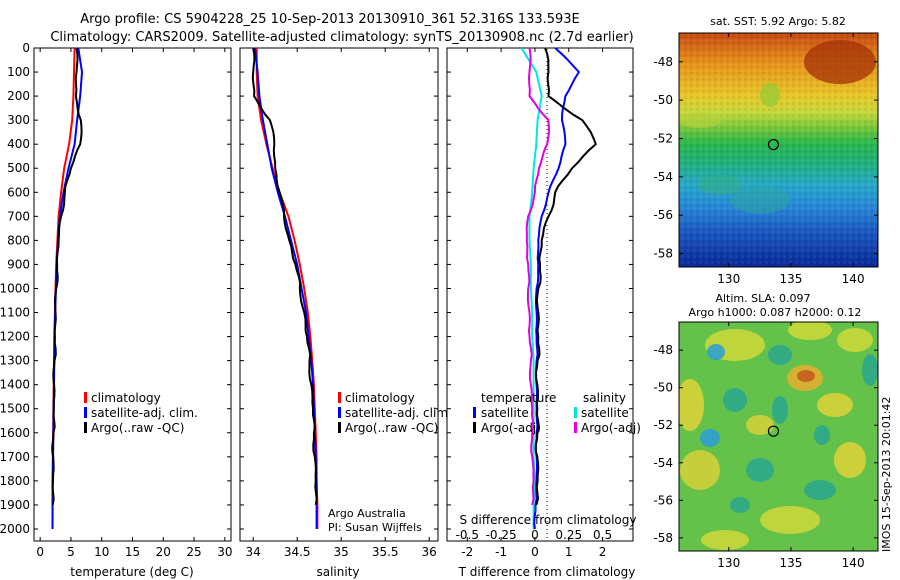  Describe the element at coordinates (775, 312) in the screenshot. I see `sla-map-title2: Argo h1000: 0.087 h2000: 0.12` at that location.